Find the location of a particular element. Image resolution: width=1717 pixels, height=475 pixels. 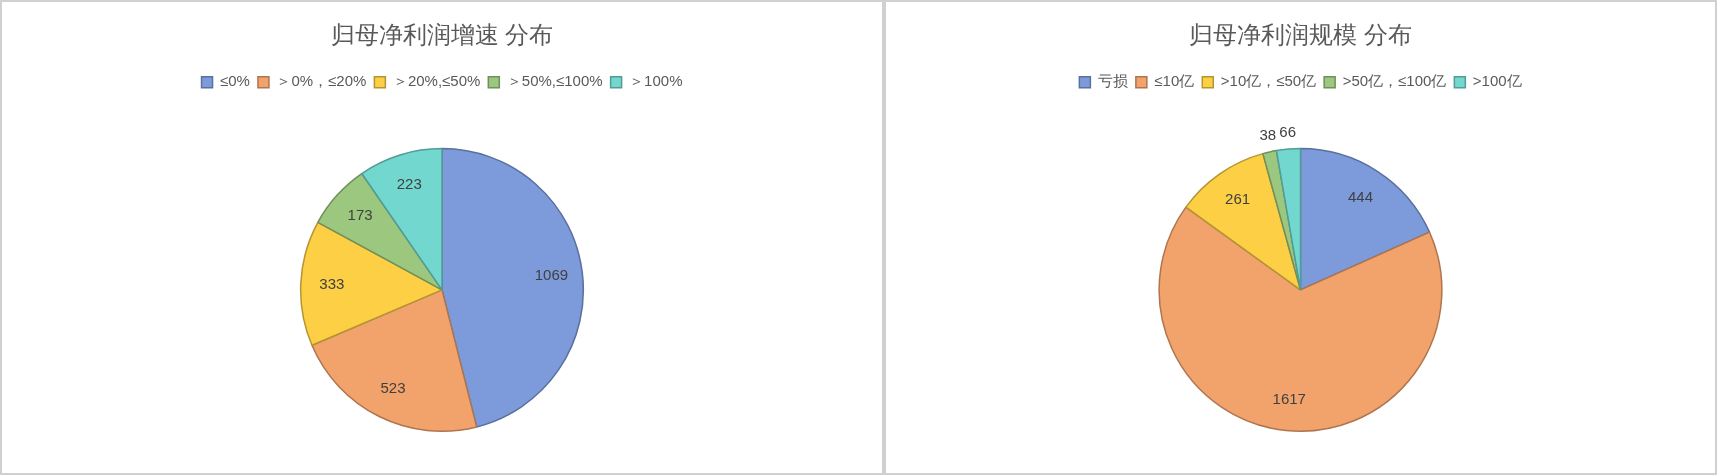

legend-label: ≤10亿 is located at coordinates (1174, 81).